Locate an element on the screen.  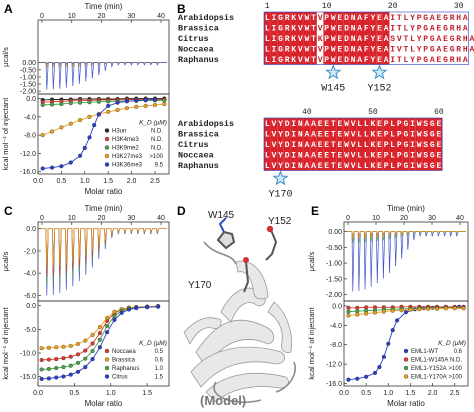
residue: D is located at coordinates (346, 29).